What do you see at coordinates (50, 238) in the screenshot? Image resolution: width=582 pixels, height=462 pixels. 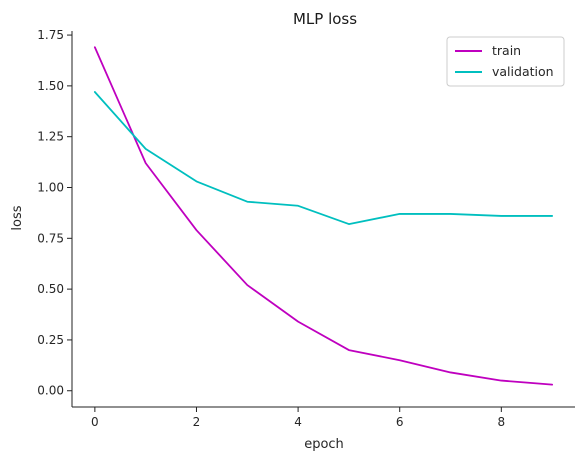 I see `y-tick-label: 0.75` at bounding box center [50, 238].